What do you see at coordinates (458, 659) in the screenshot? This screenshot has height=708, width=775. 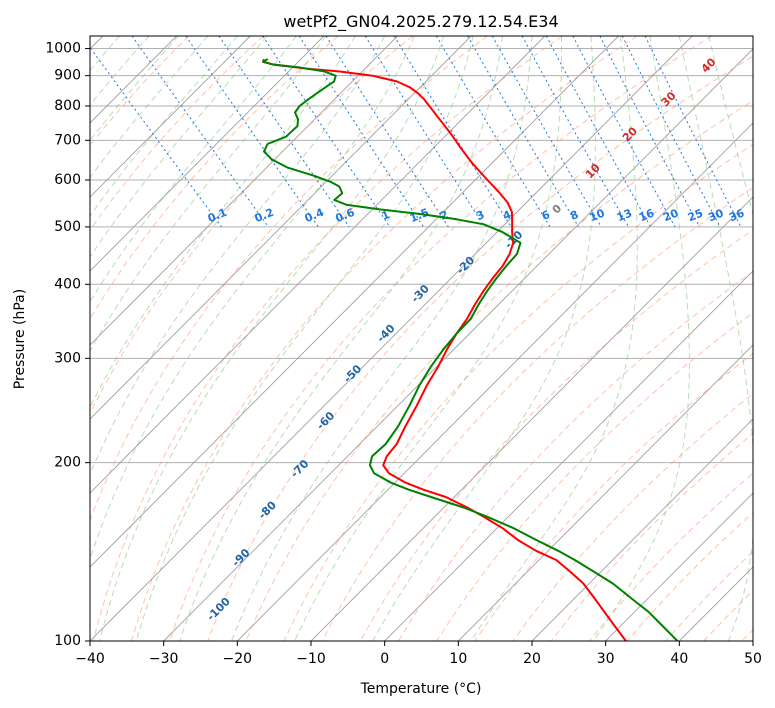 I see `x-tick-label: 10` at bounding box center [458, 659].